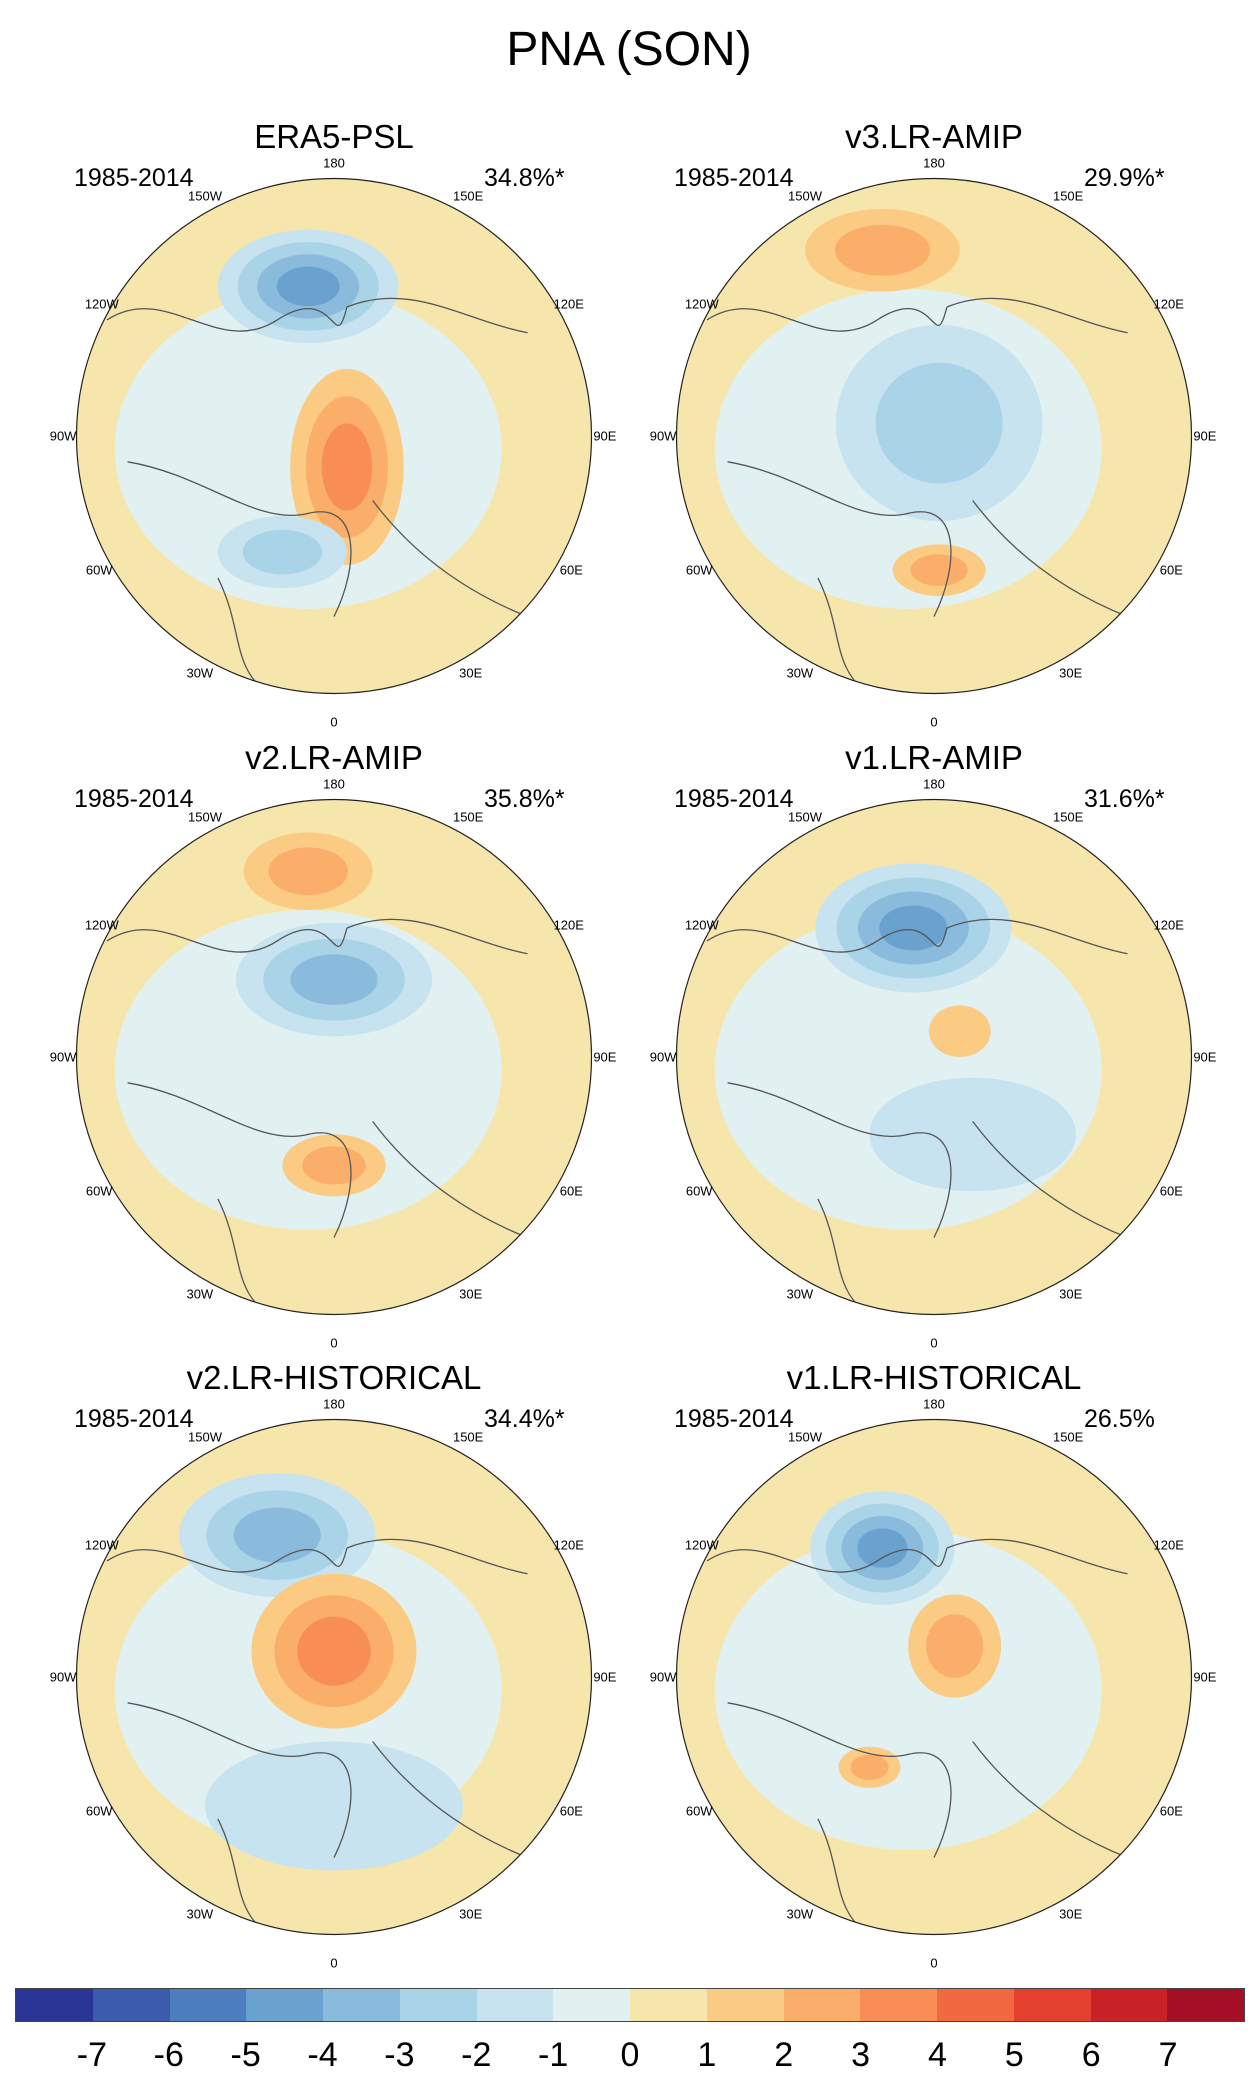 The height and width of the screenshot is (2086, 1258). Describe the element at coordinates (937, 2055) in the screenshot. I see `colorbar-tick-label: 4` at that location.